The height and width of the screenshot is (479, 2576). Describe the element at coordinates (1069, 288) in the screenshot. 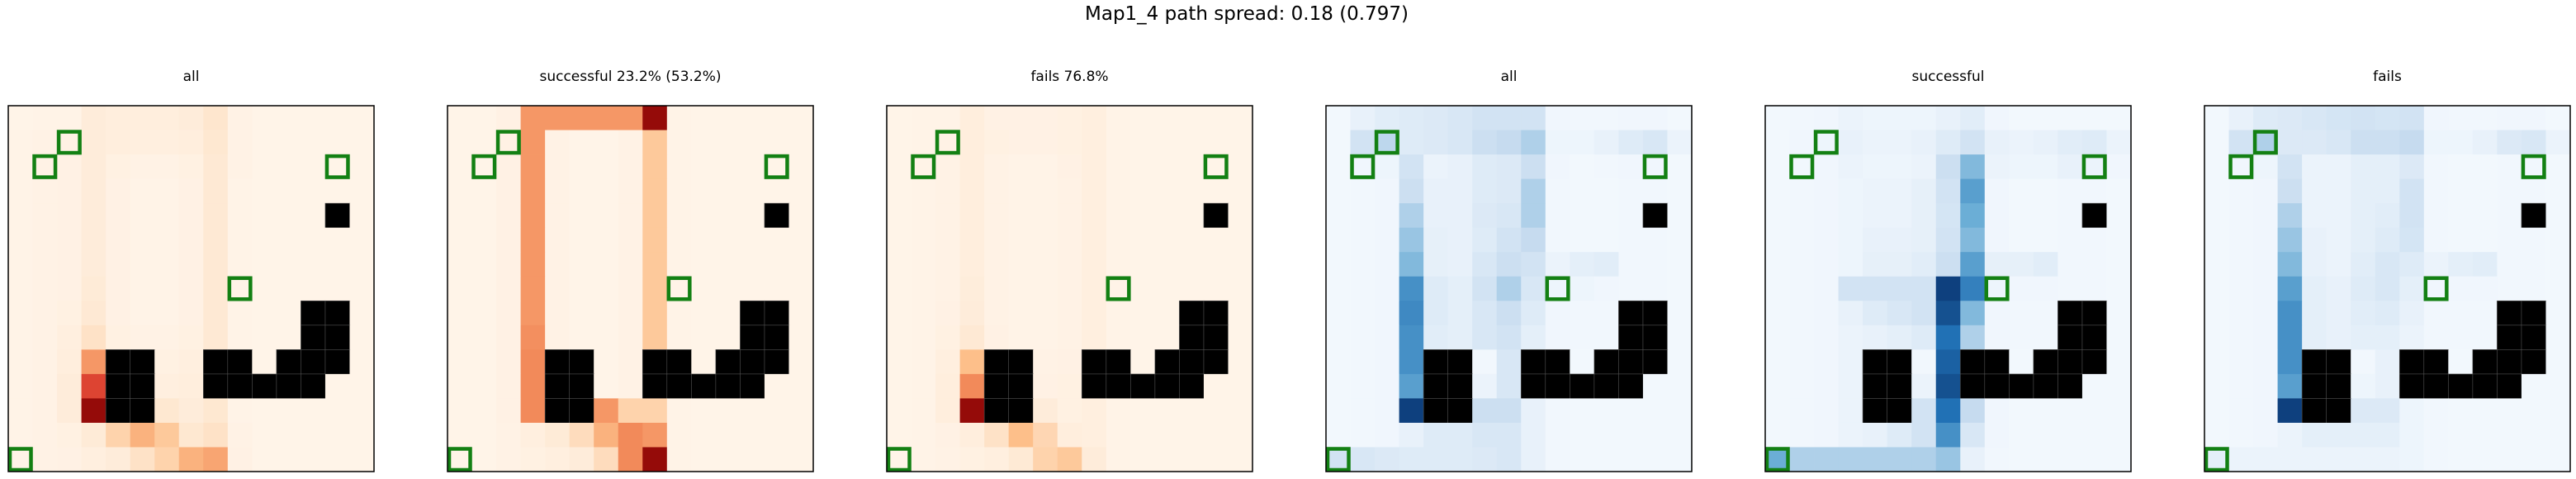

I see `panel-frame` at that location.